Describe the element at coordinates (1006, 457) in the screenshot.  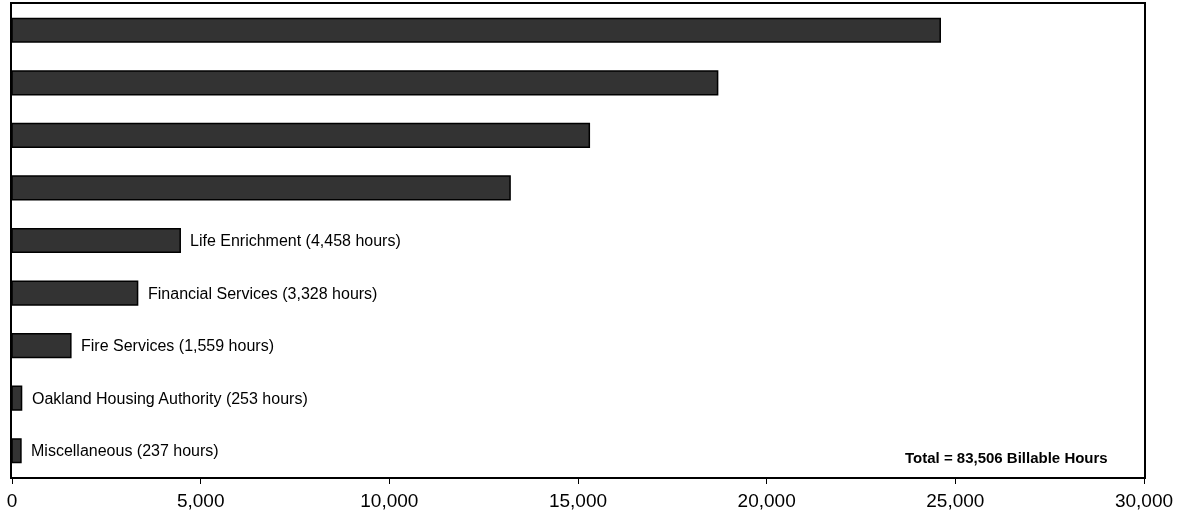
I see `annotation: Total = 83,506 Billable Hours` at that location.